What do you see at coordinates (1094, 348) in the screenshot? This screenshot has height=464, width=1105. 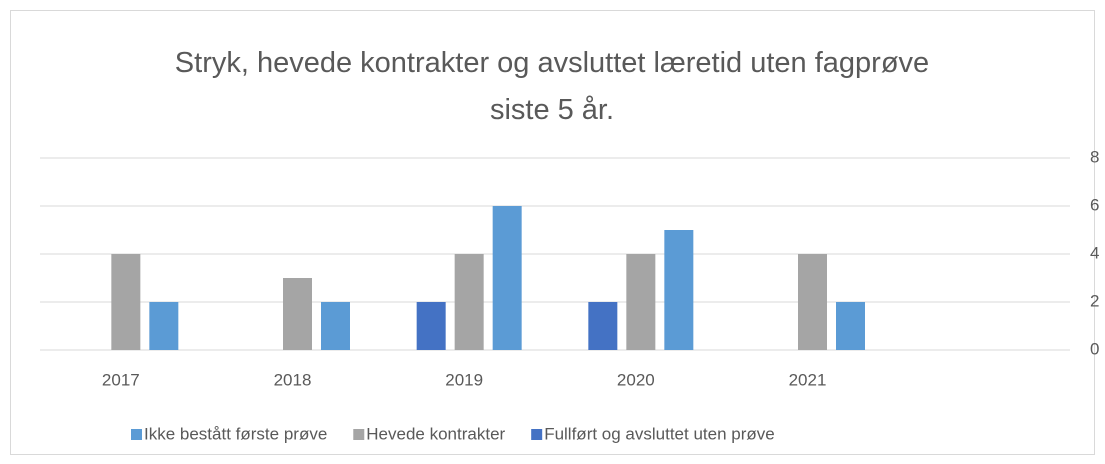 I see `y-tick-label: 0` at bounding box center [1094, 348].